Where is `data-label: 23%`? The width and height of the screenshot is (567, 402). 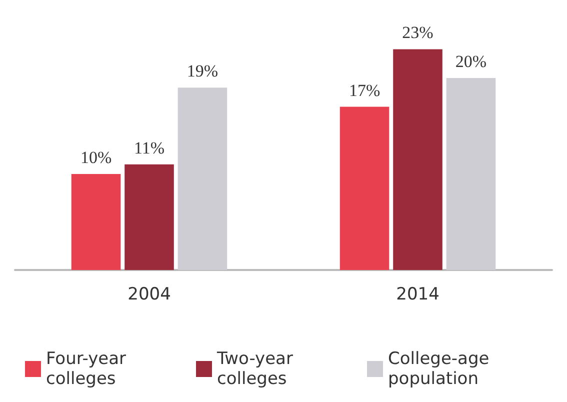 data-label: 23% is located at coordinates (418, 32).